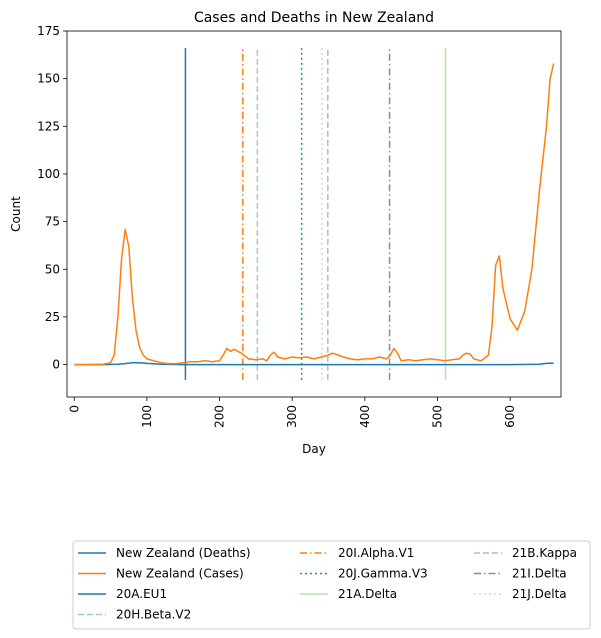  I want to click on legend-label: 21J.Delta, so click(539, 594).